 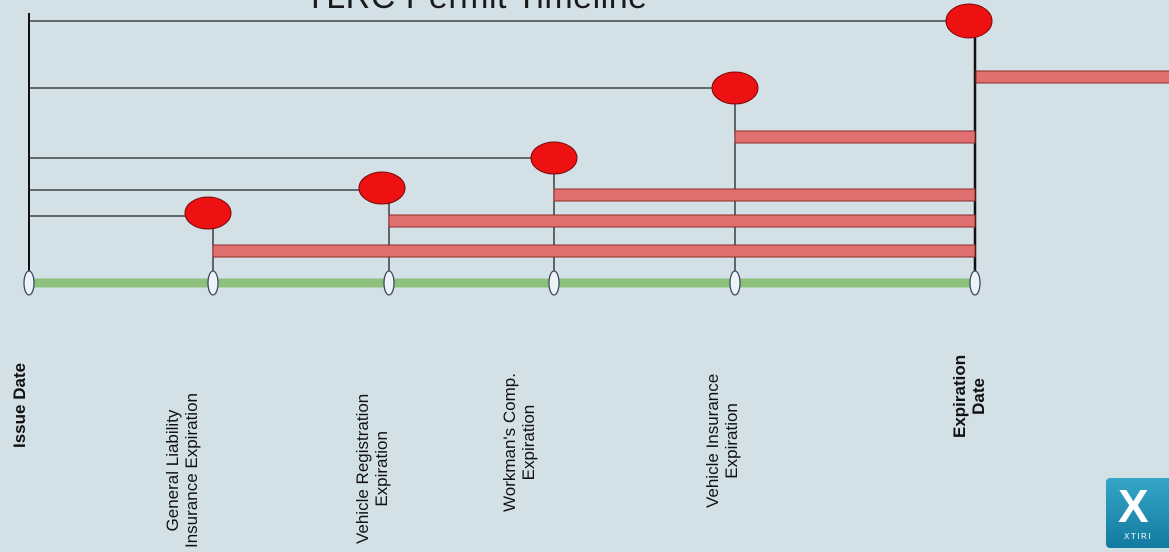 What do you see at coordinates (1072, 77) in the screenshot?
I see `gap-bar-expiration` at bounding box center [1072, 77].